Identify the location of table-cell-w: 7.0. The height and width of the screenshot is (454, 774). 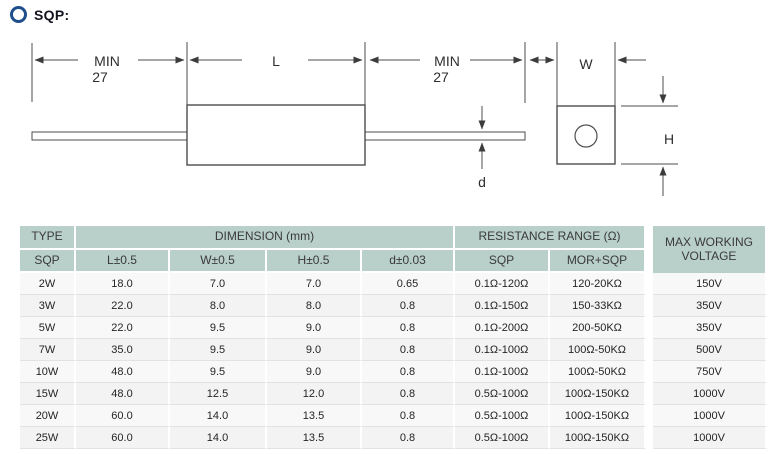
(218, 284).